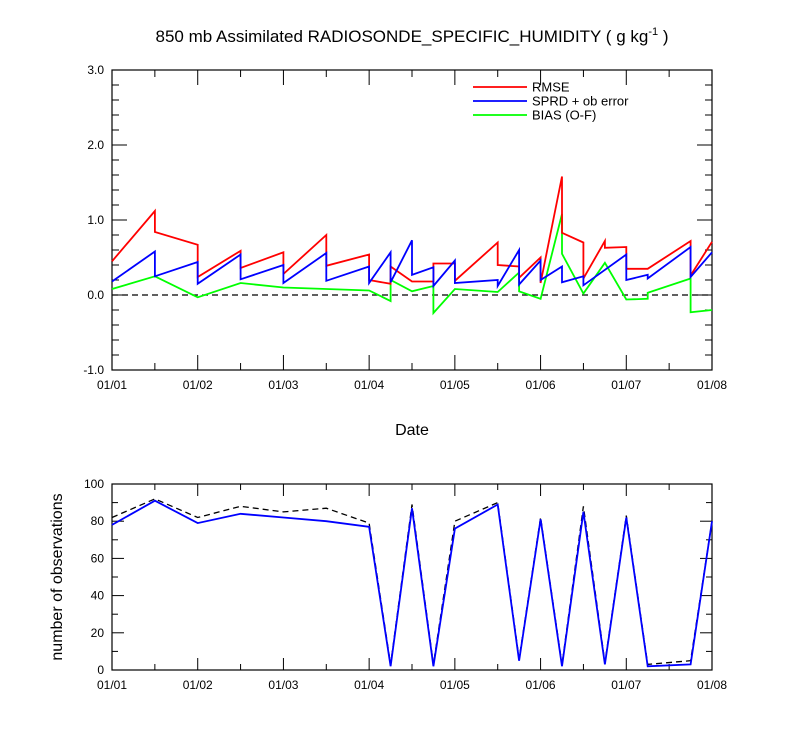 This screenshot has width=800, height=750. What do you see at coordinates (551, 87) in the screenshot?
I see `legend-label: RMSE` at bounding box center [551, 87].